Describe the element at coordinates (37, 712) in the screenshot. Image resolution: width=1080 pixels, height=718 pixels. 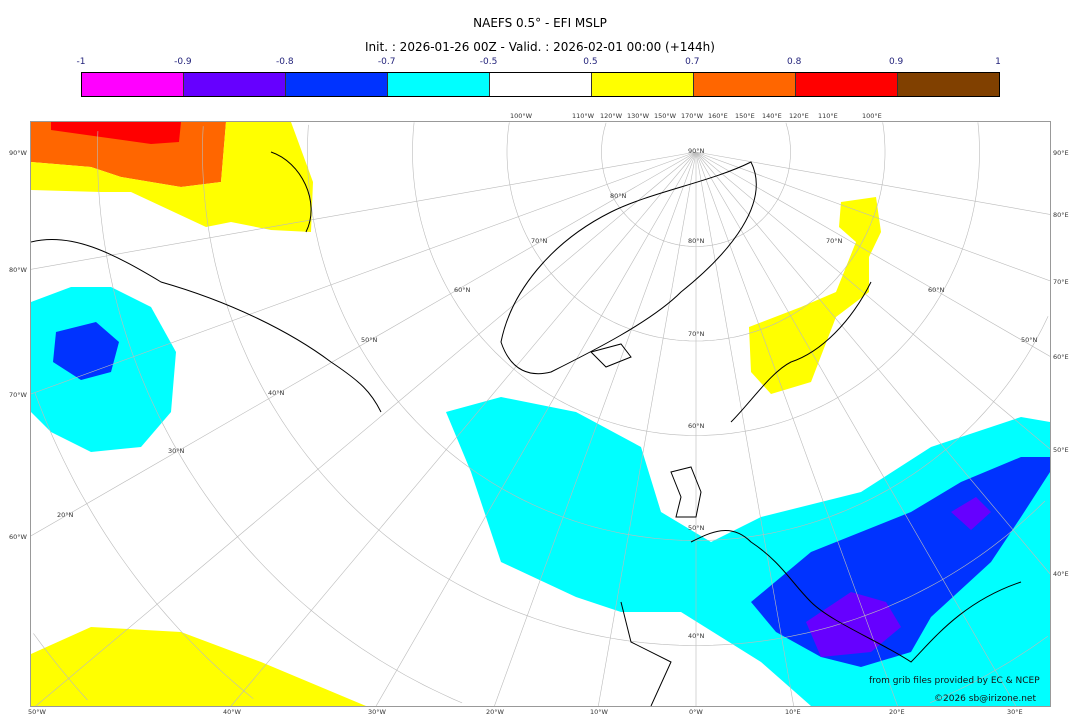
I see `bottom-longitude-label: 50°W` at that location.